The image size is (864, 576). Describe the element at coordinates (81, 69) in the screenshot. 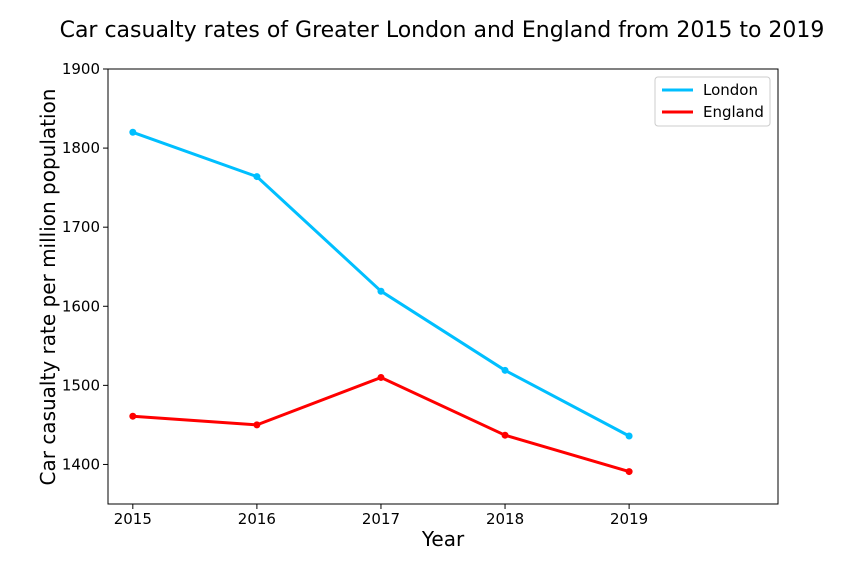

I see `y-tick-label: 1900` at that location.